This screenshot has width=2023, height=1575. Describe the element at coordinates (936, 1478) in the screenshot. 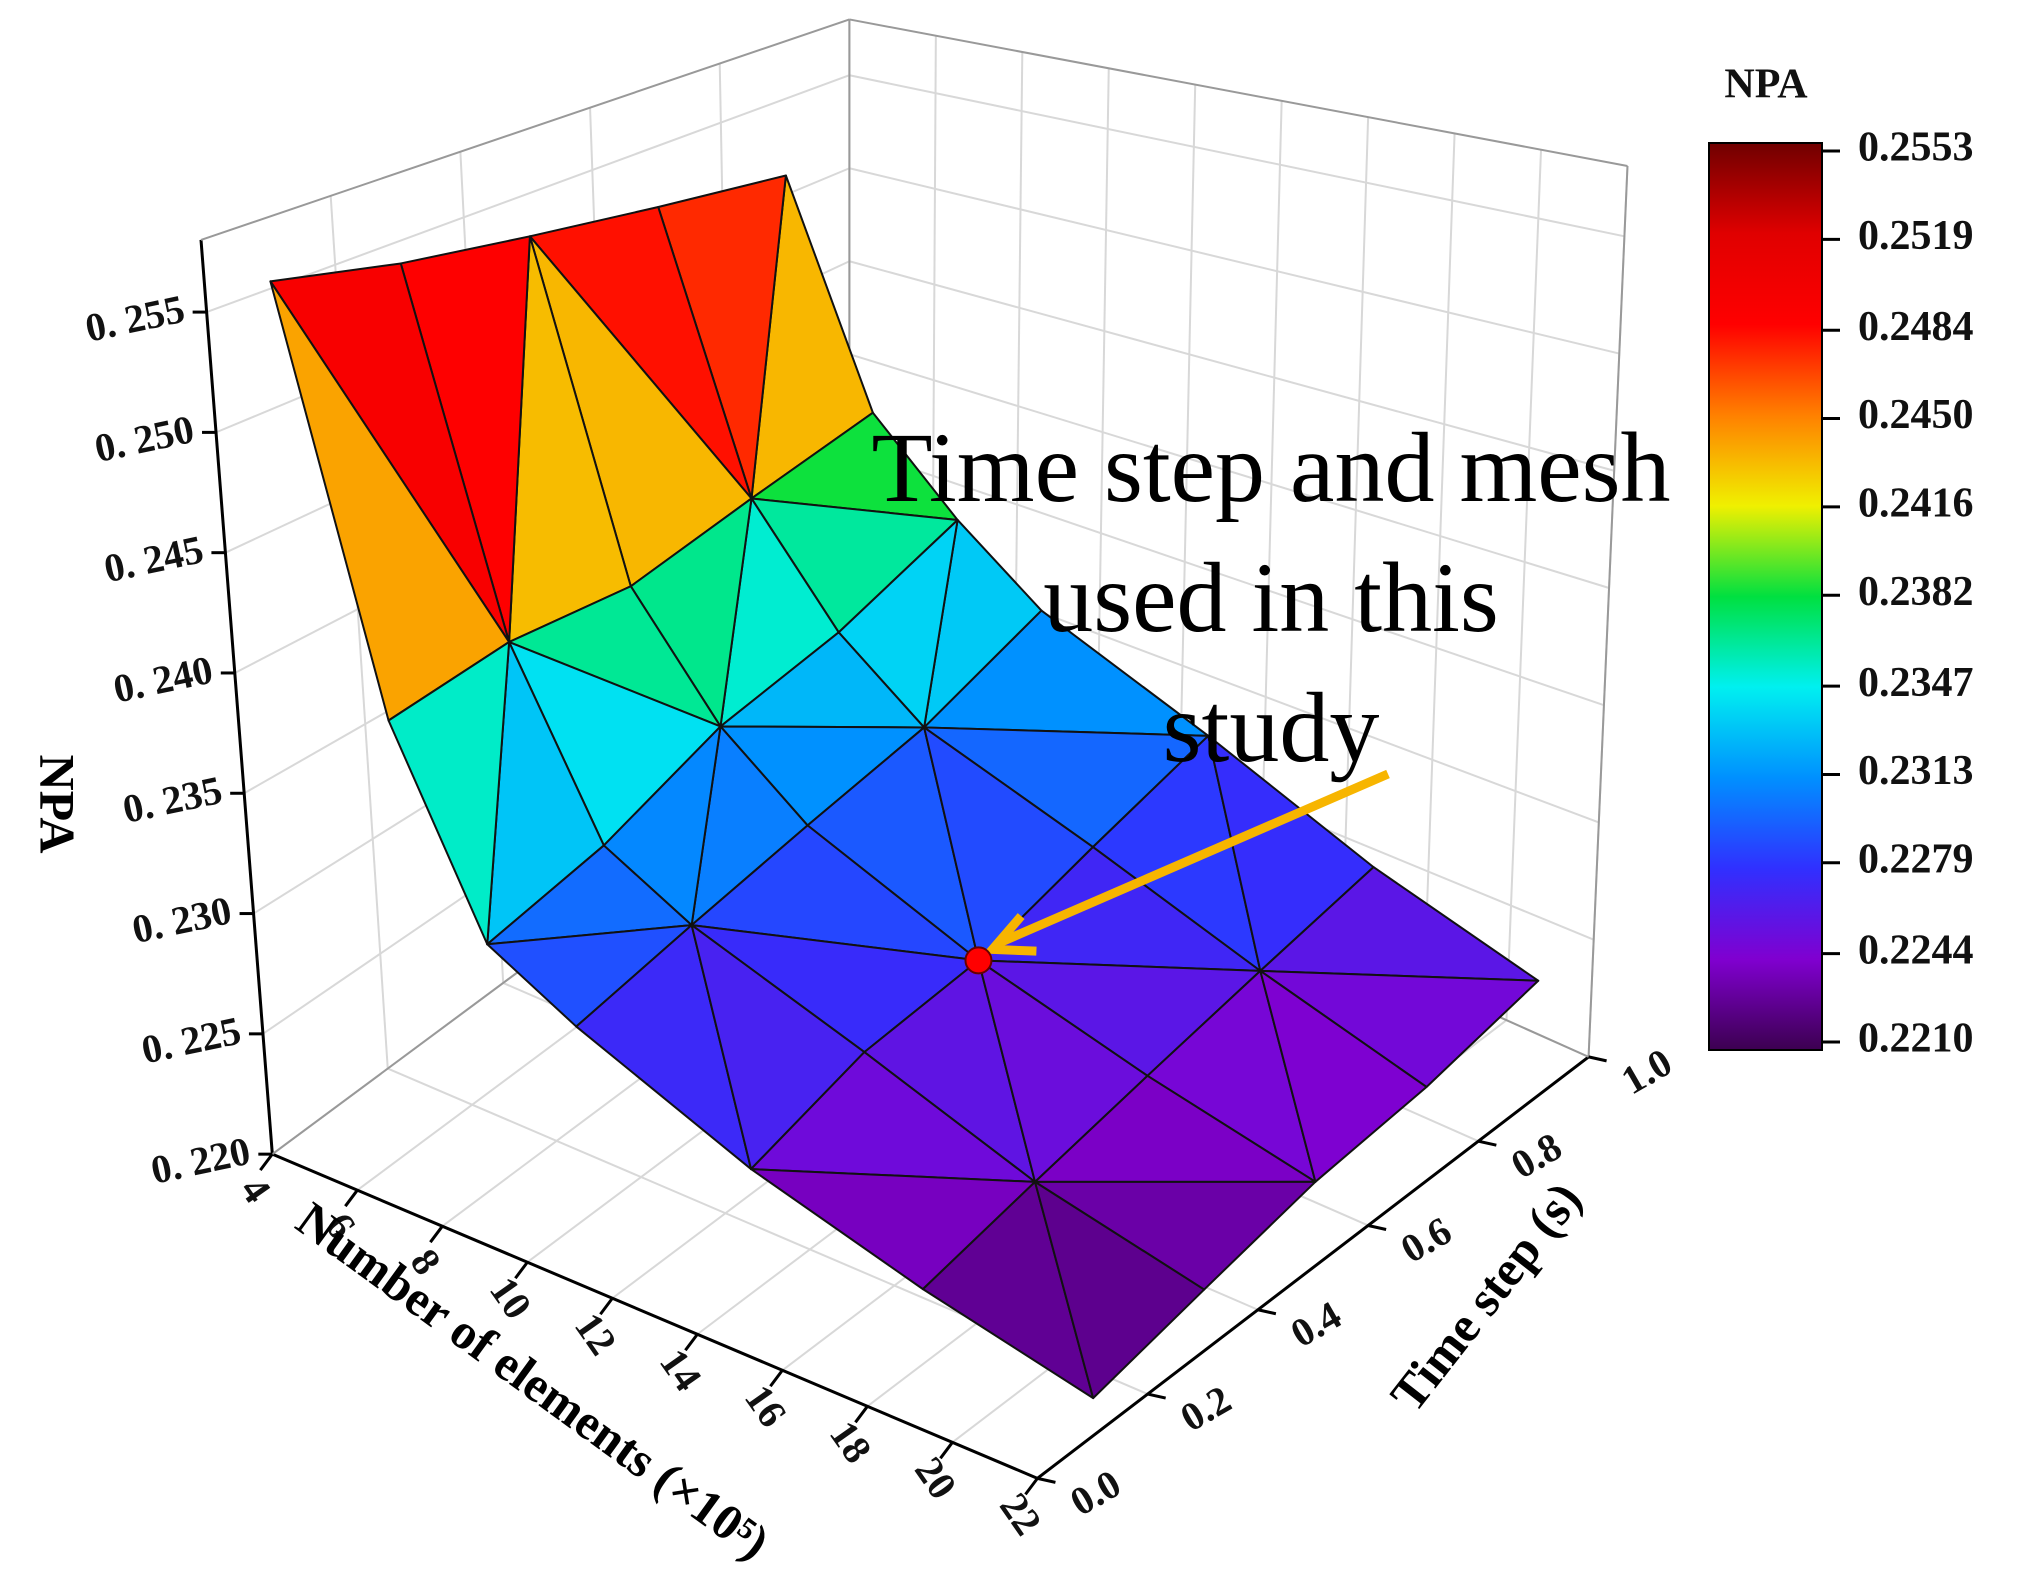

I see `x-tick-label: 20` at that location.